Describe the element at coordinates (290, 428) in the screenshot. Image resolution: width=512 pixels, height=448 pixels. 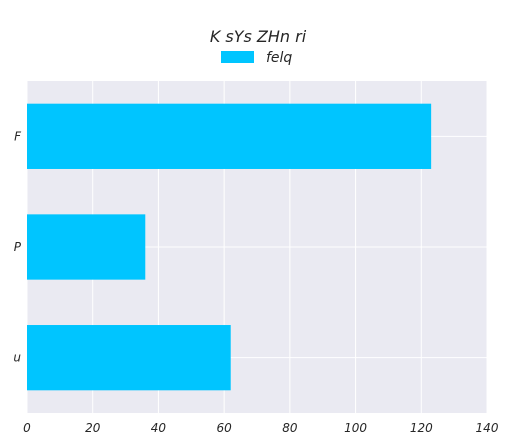
I see `x-tick-label-4: 80` at that location.